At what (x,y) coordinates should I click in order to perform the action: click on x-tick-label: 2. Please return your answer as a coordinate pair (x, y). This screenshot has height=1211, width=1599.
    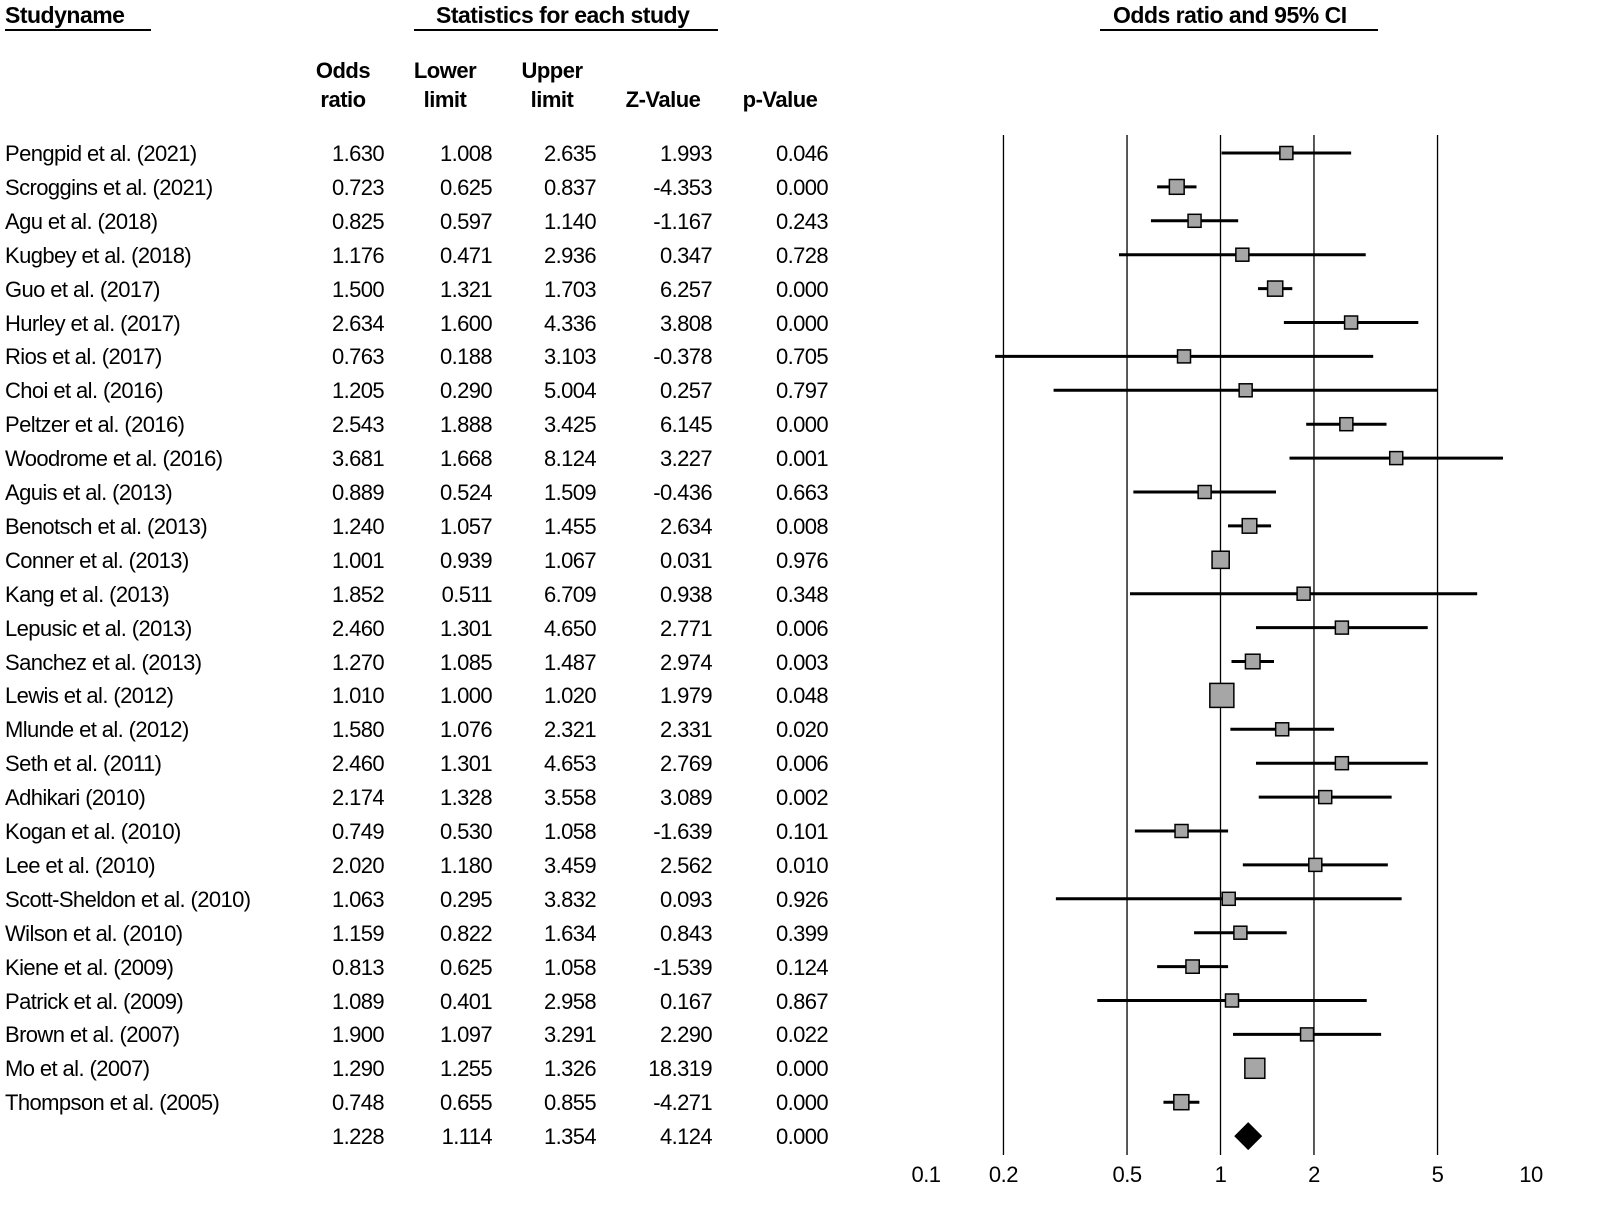
    Looking at the image, I should click on (1314, 1174).